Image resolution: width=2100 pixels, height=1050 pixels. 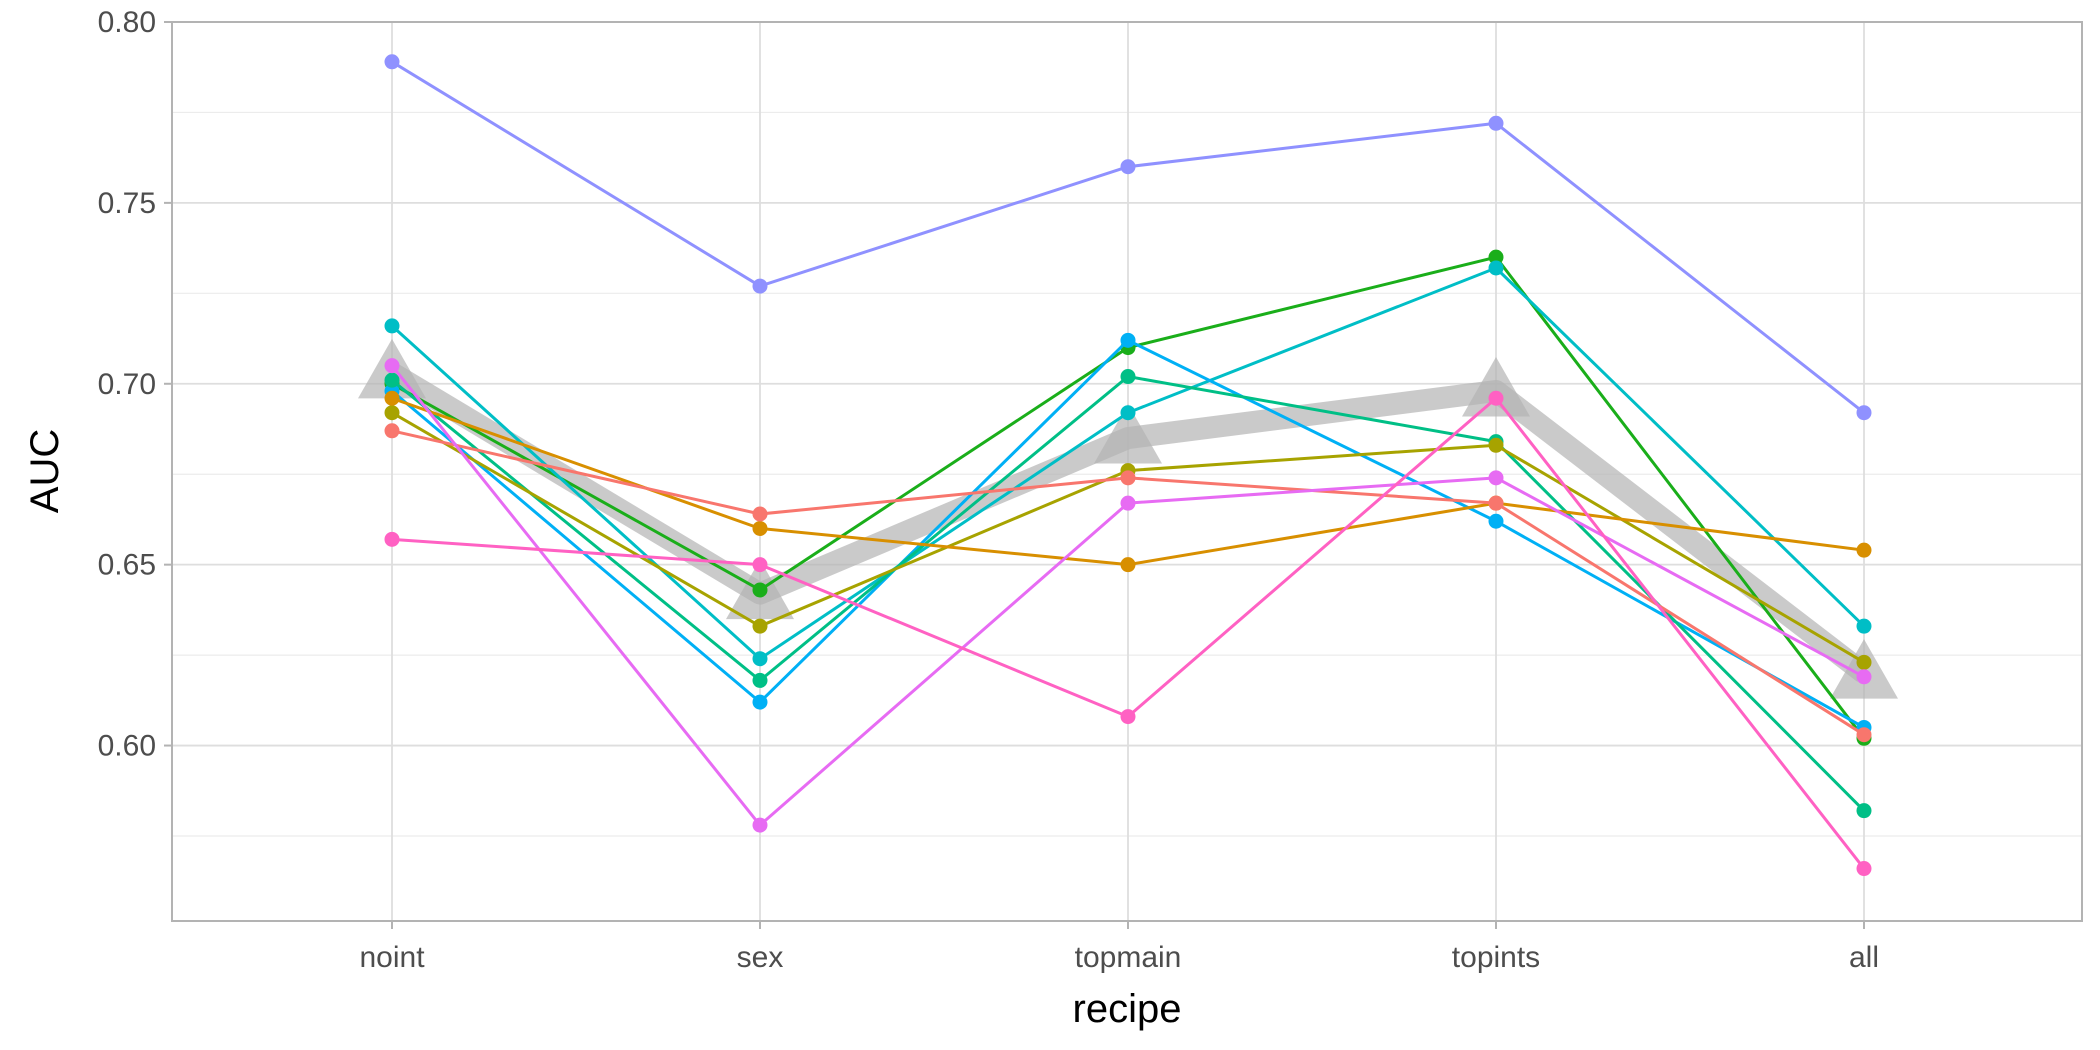 I want to click on y-axis-title: AUC, so click(x=45, y=471).